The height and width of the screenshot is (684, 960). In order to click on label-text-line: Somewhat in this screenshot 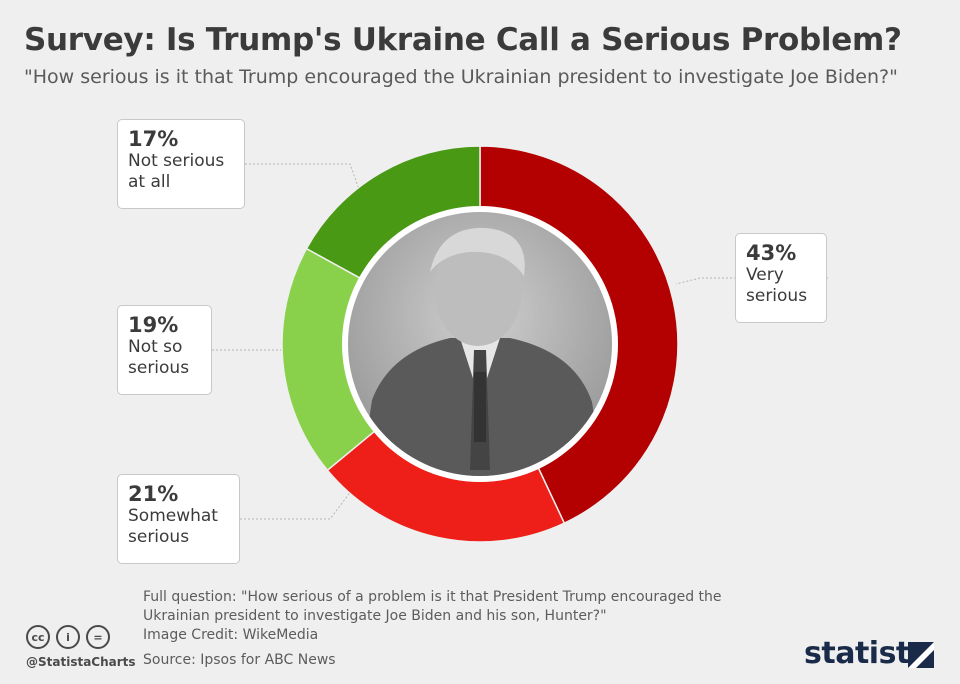, I will do `click(173, 516)`.